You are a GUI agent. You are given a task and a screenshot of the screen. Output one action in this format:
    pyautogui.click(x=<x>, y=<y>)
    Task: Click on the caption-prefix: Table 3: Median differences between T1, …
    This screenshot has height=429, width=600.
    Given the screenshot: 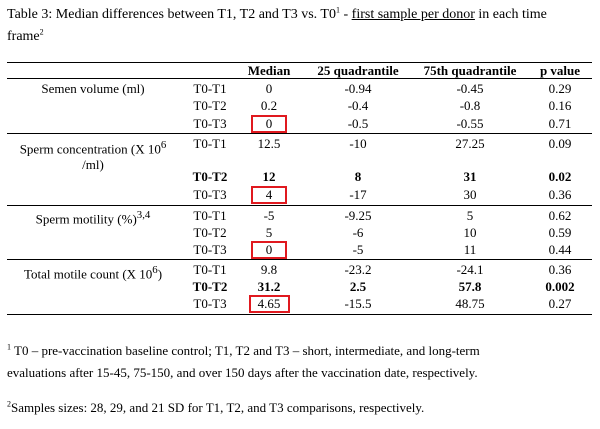 What is the action you would take?
    pyautogui.click(x=171, y=14)
    